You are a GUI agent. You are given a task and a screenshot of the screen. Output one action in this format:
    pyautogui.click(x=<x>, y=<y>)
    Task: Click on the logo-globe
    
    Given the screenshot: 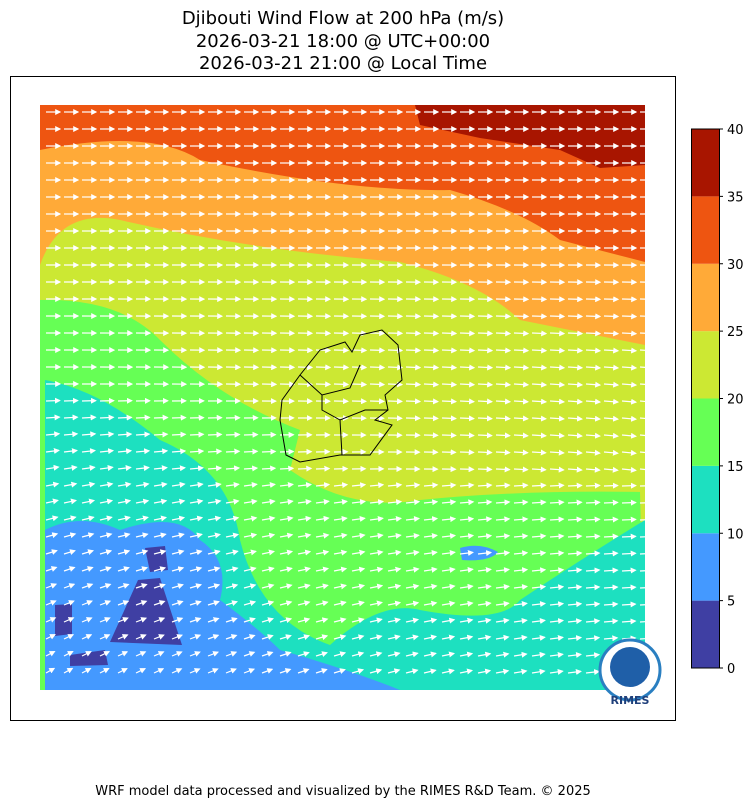 What is the action you would take?
    pyautogui.click(x=630, y=667)
    